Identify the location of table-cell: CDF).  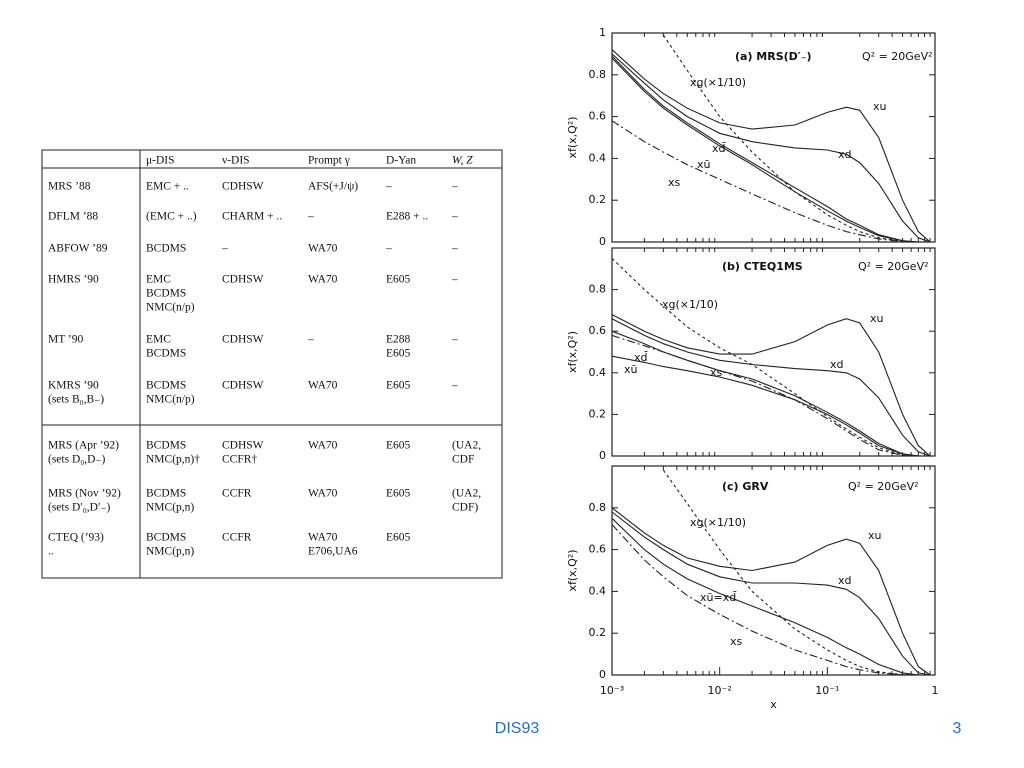
(465, 508).